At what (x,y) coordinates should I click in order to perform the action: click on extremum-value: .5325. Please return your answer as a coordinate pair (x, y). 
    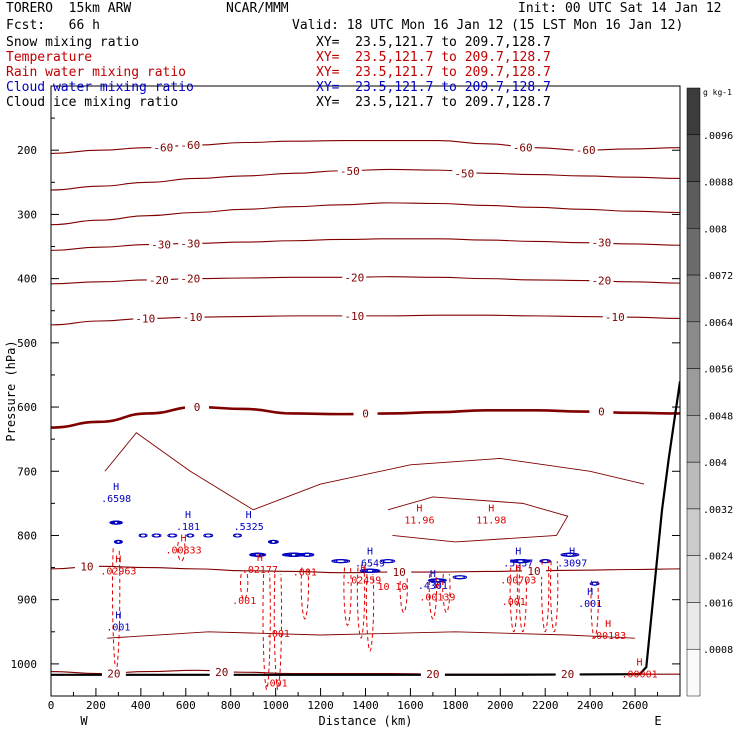
    Looking at the image, I should click on (249, 527).